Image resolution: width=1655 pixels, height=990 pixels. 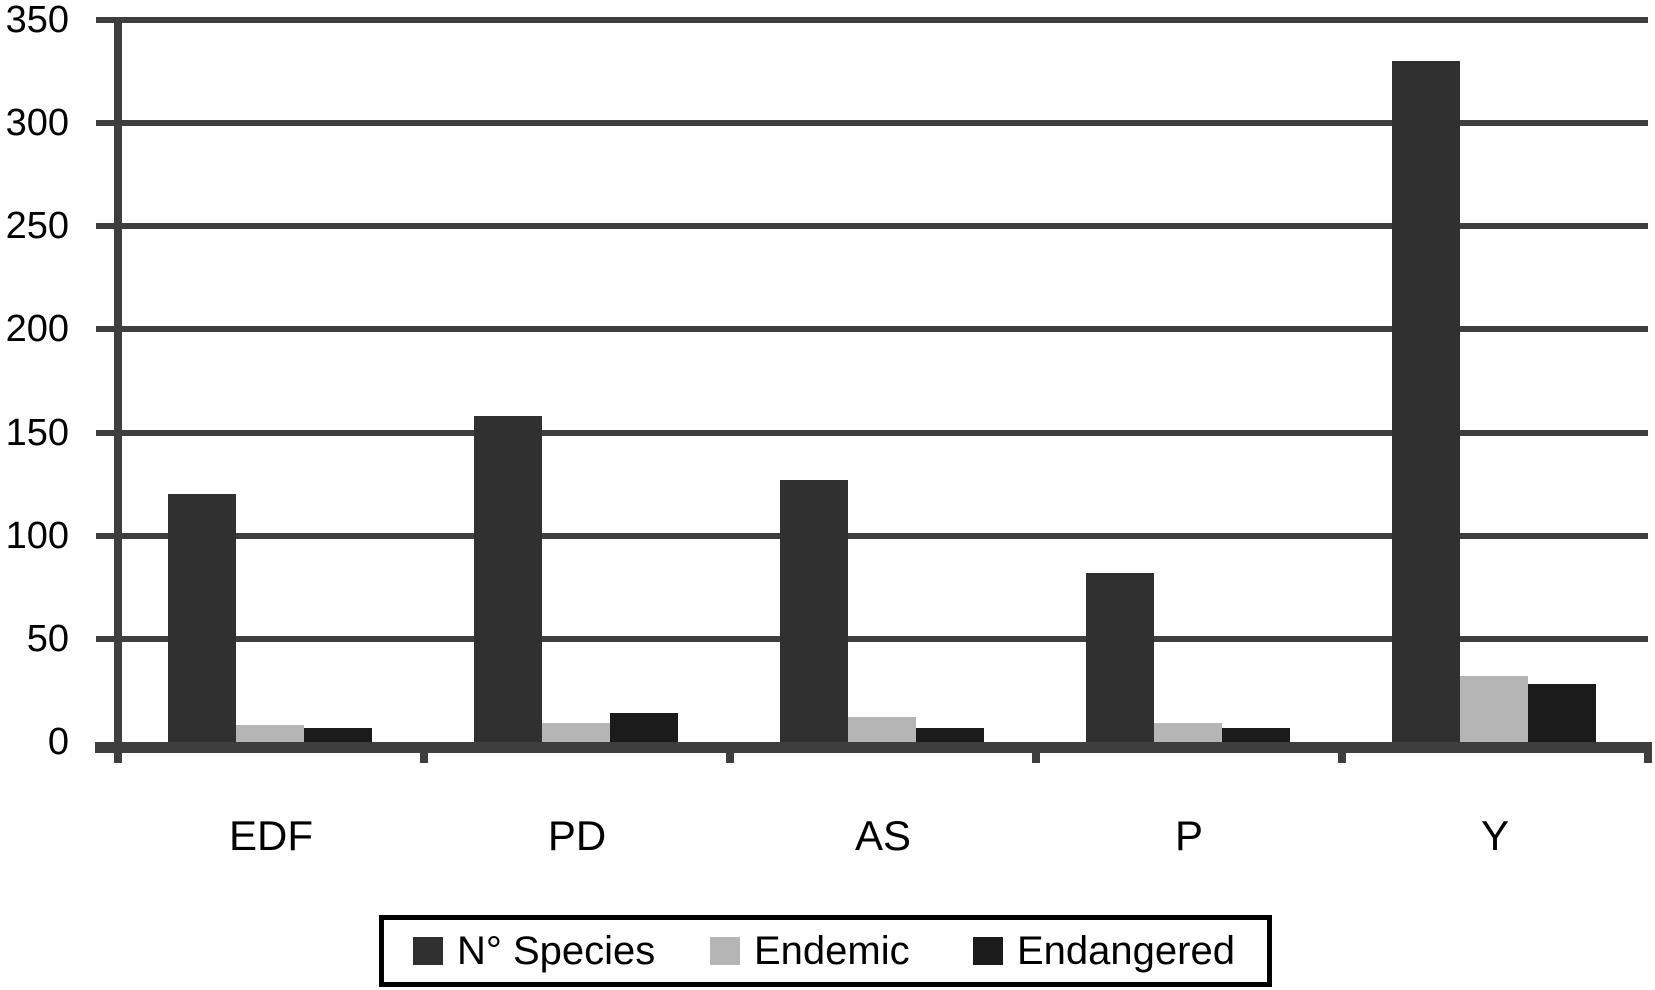 I want to click on bar-n-species-p, so click(x=1120, y=657).